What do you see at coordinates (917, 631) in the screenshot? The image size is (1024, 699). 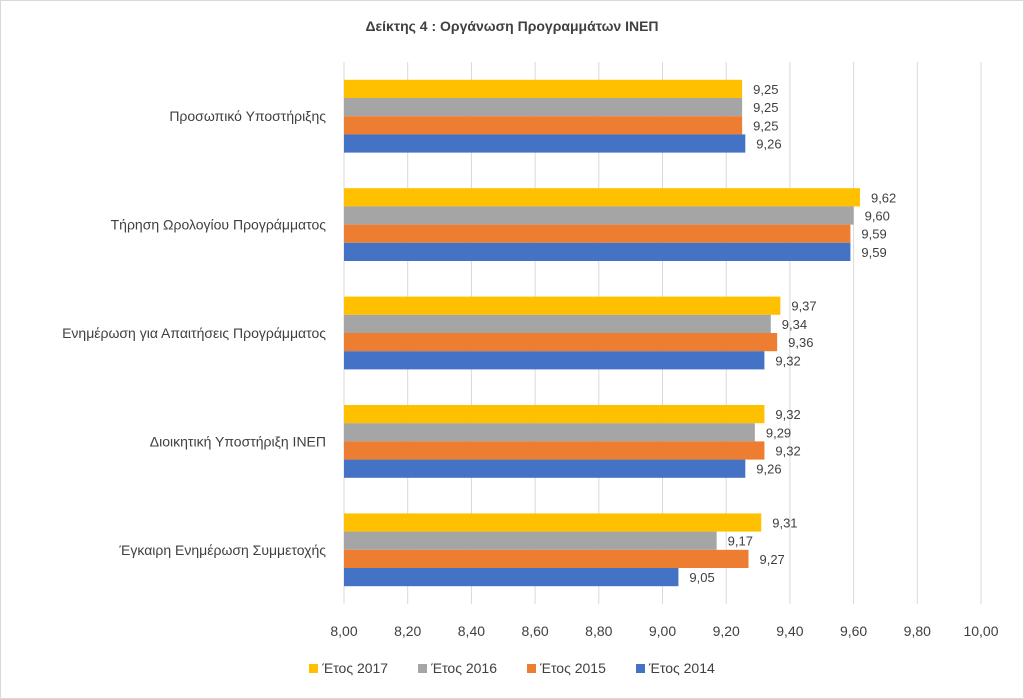 I see `x-tick-label: 9,80` at bounding box center [917, 631].